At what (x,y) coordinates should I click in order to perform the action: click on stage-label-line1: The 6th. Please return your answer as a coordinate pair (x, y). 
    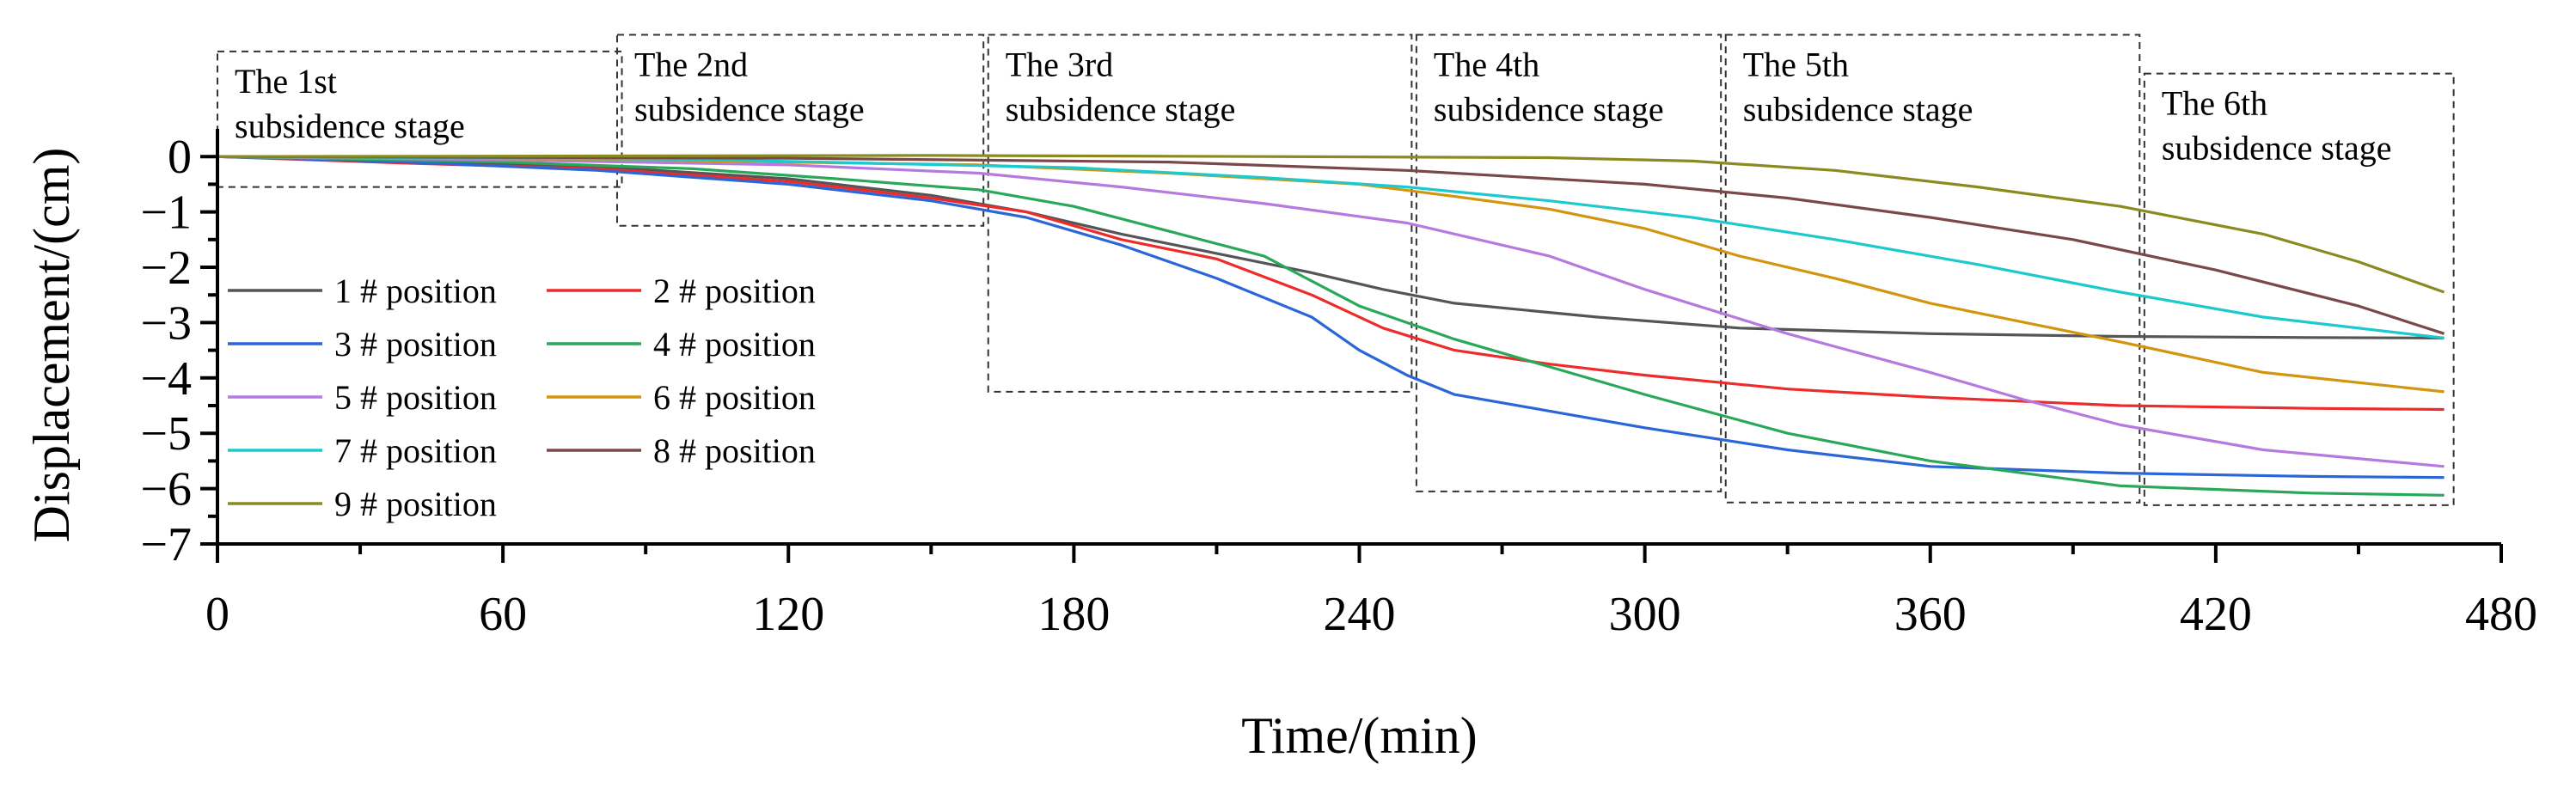
    Looking at the image, I should click on (2214, 104).